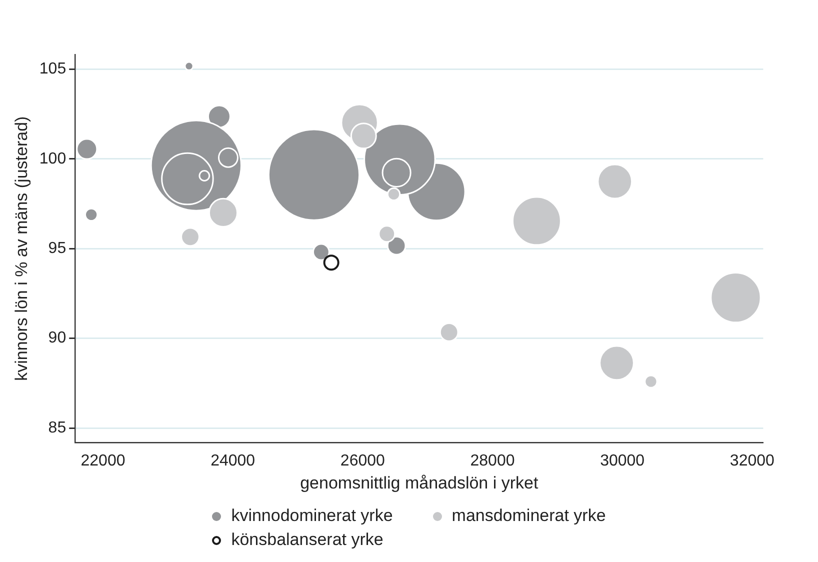 The height and width of the screenshot is (562, 818). I want to click on x-tick-label: 30000, so click(622, 461).